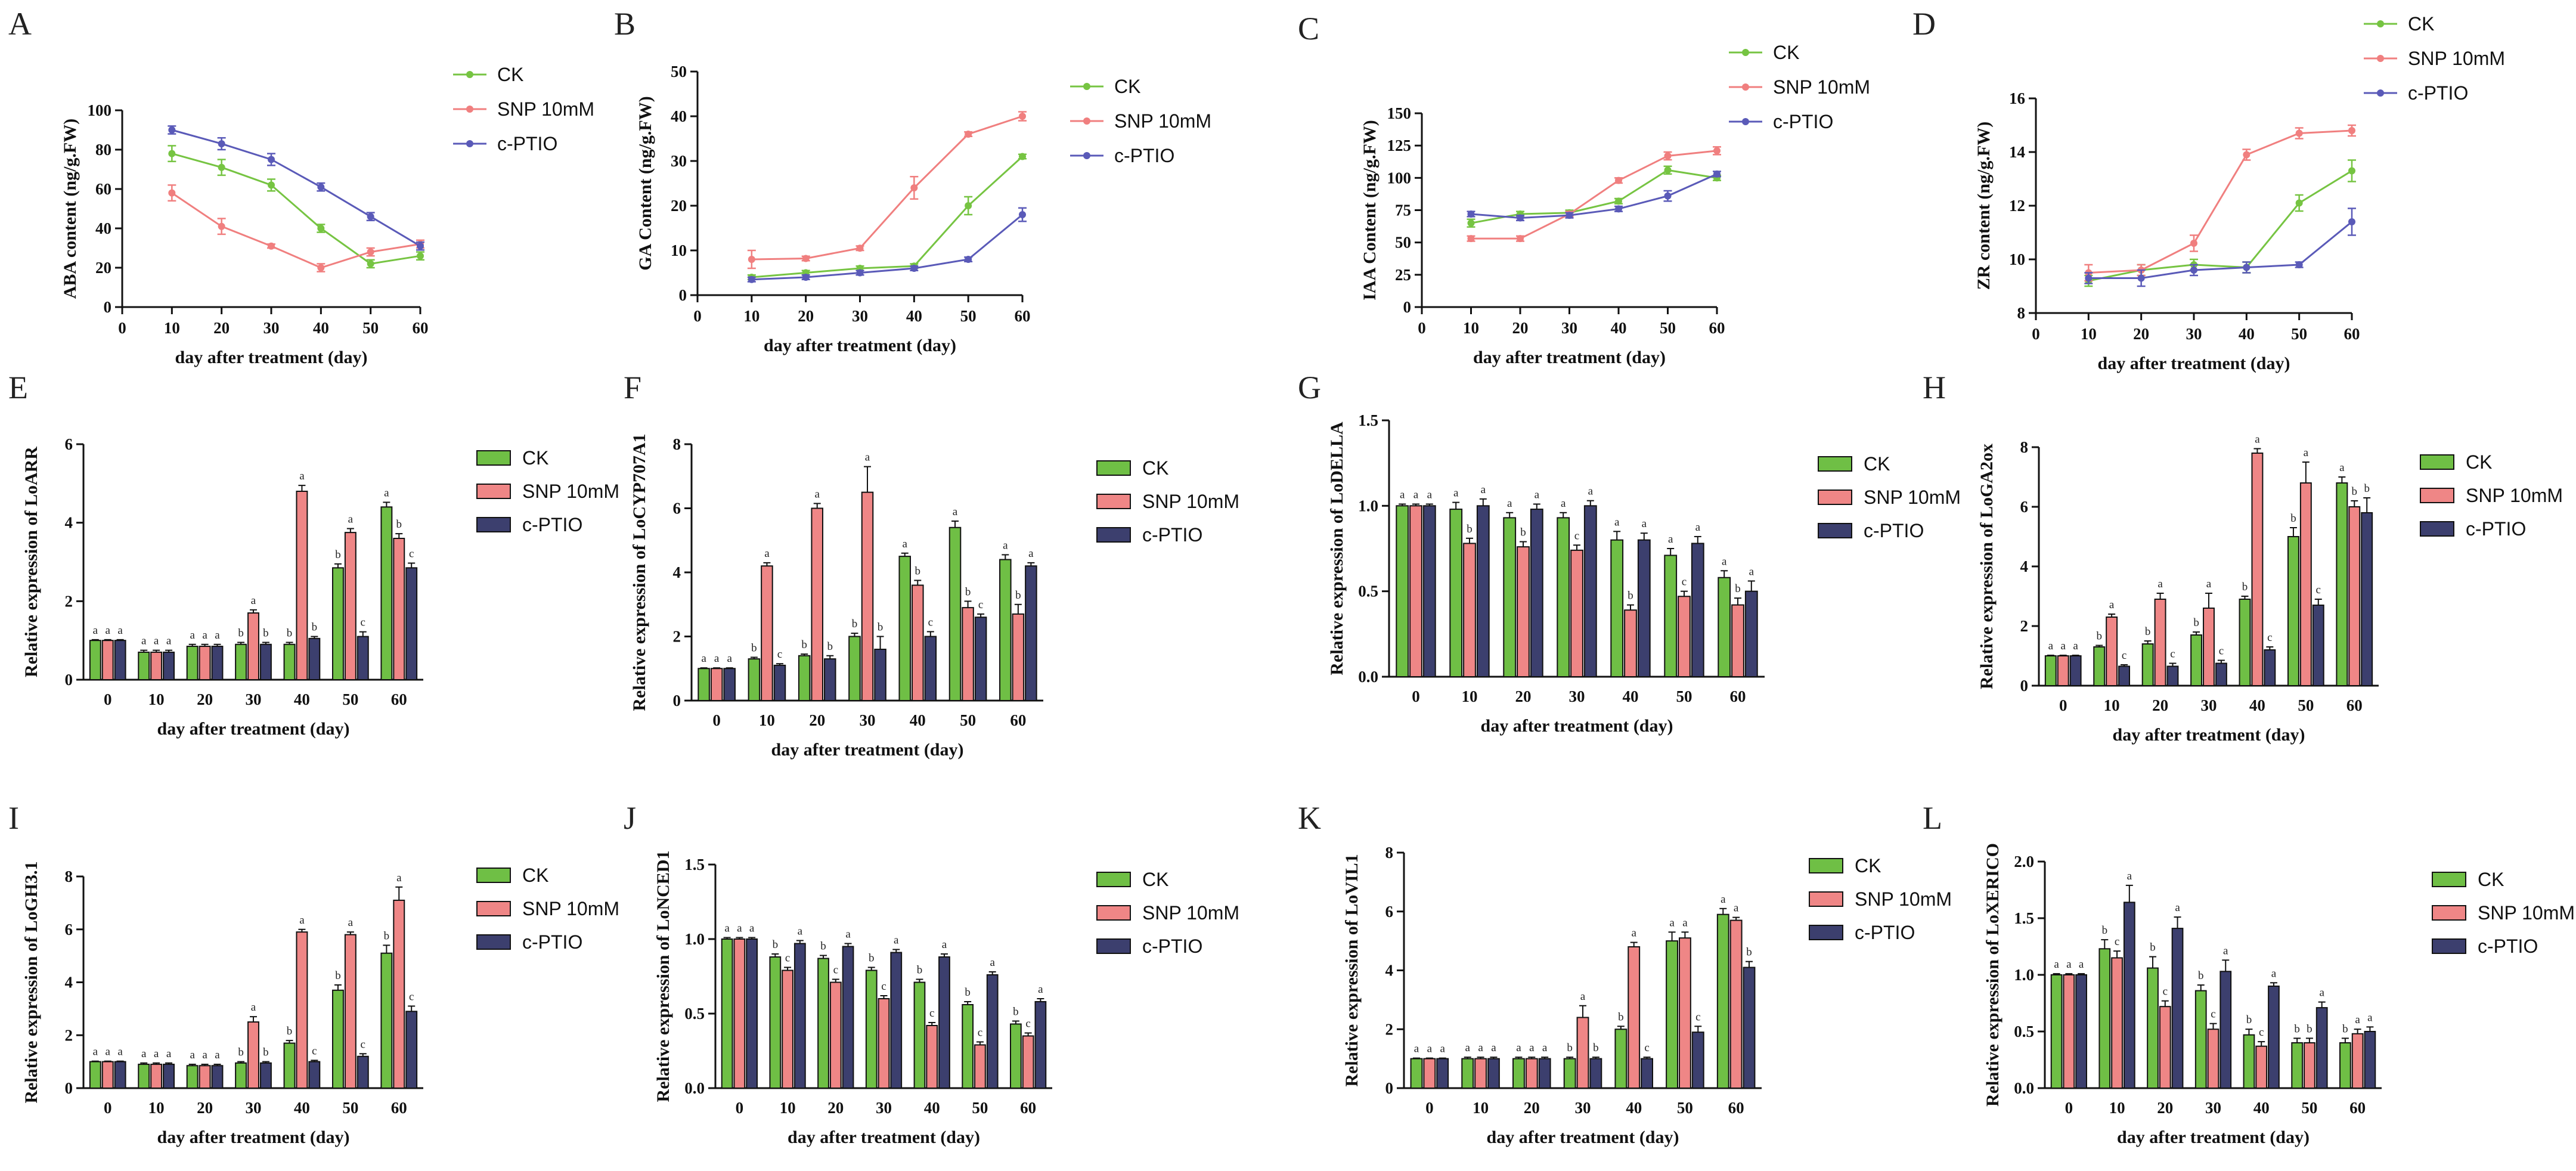 The height and width of the screenshot is (1171, 2576). Describe the element at coordinates (70, 209) in the screenshot. I see `y-axis-title: ABA content (ng/g.FW)` at that location.